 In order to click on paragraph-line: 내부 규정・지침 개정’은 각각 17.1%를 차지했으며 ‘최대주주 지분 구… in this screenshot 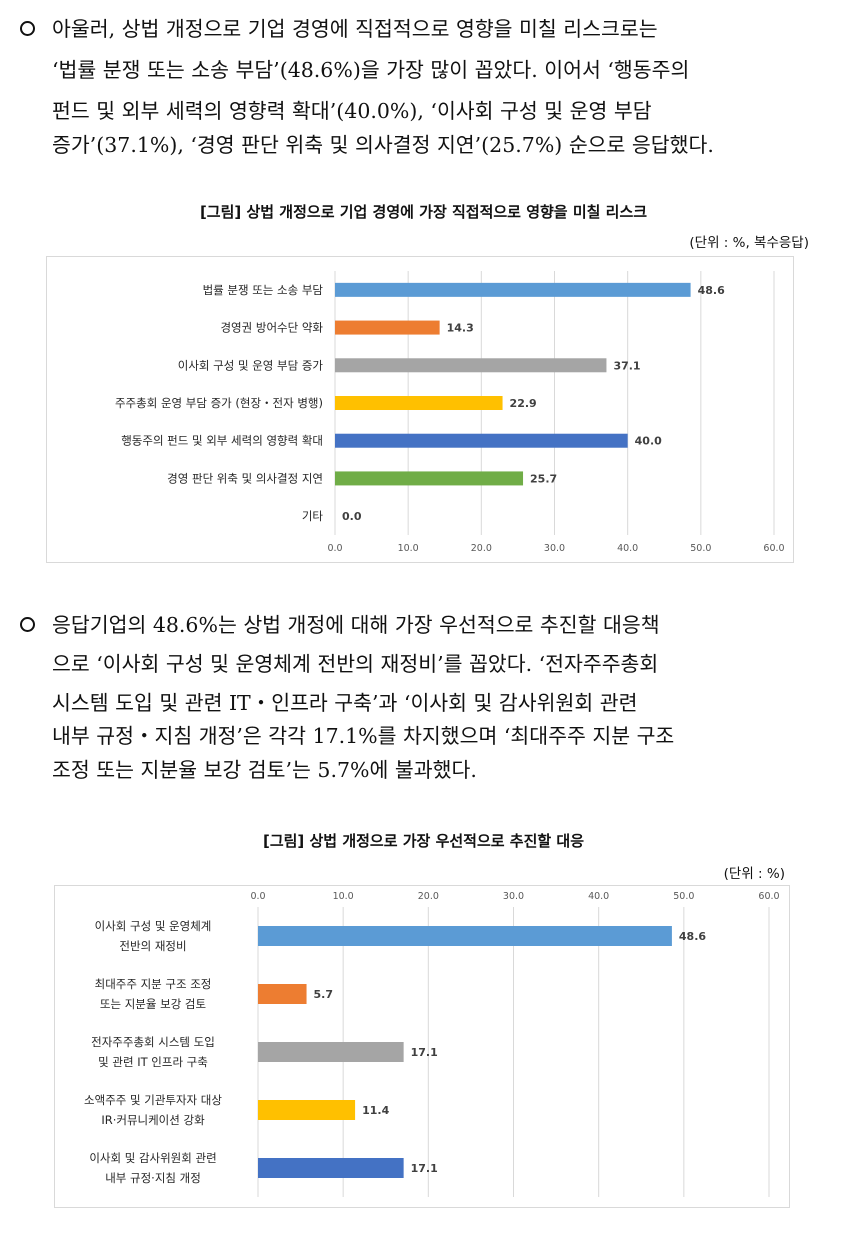, I will do `click(363, 736)`.